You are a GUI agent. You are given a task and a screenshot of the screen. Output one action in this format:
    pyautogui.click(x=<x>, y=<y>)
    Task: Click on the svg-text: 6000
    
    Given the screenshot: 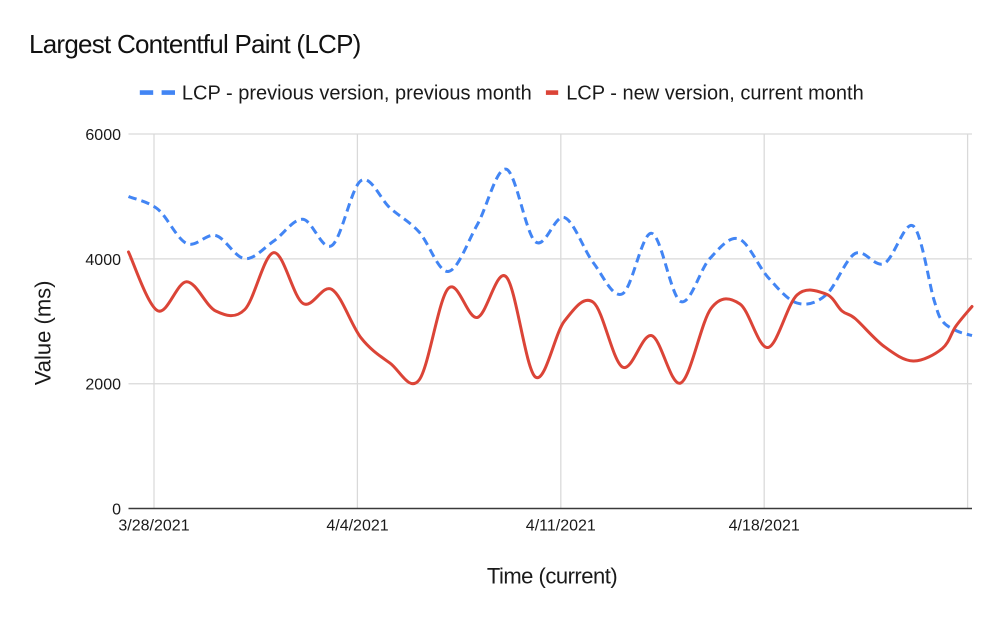 What is the action you would take?
    pyautogui.click(x=103, y=135)
    